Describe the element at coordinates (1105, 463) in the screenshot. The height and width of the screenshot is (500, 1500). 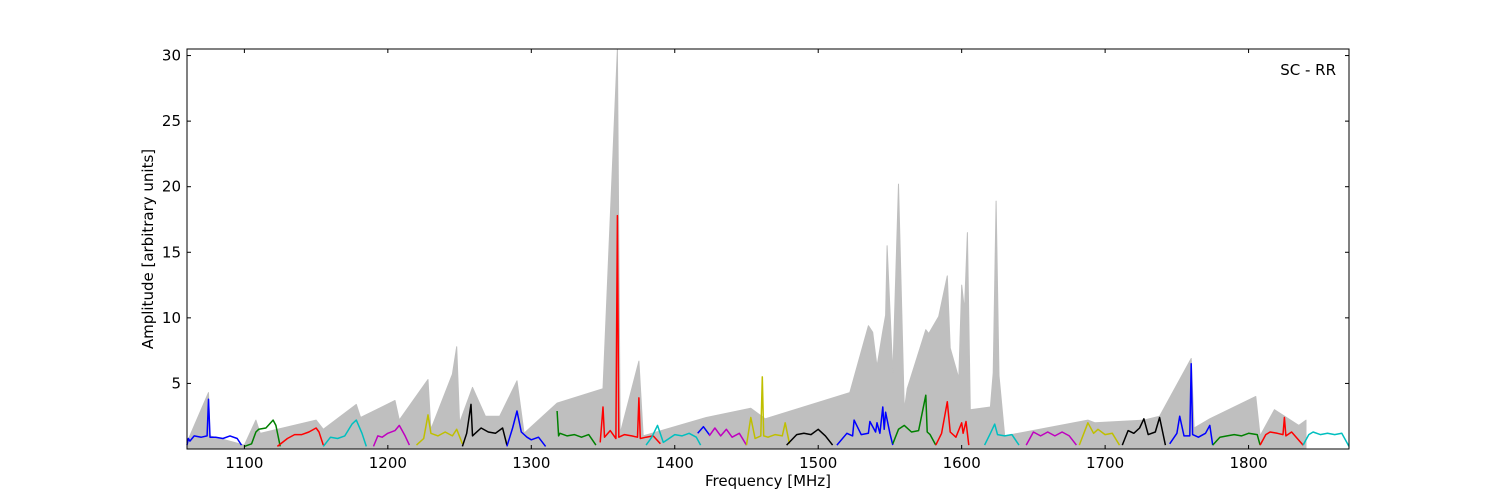
I see `x-tick-label: 1700` at that location.